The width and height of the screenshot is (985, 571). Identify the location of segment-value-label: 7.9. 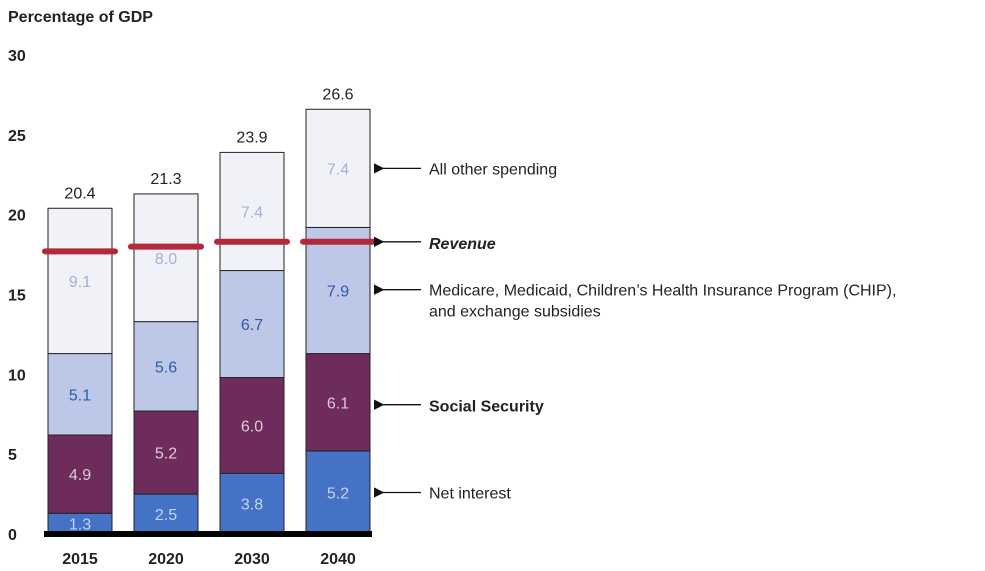
(338, 292).